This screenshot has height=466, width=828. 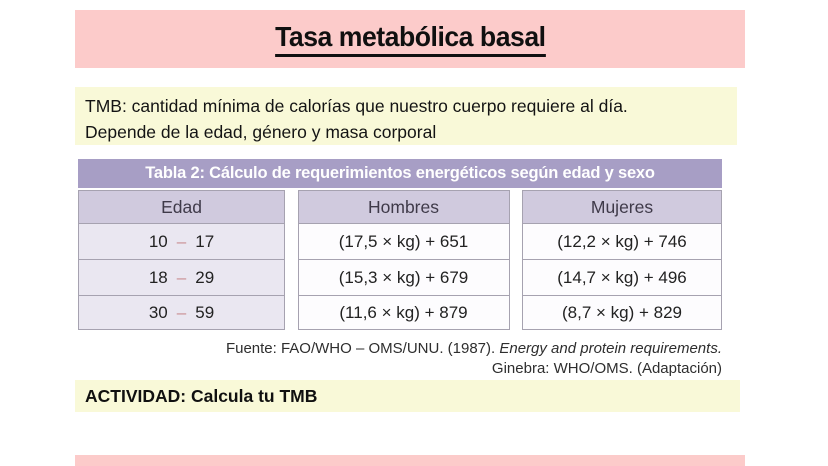 I want to click on formula-cell-mujeres: (14,7 × kg) + 496, so click(x=622, y=278).